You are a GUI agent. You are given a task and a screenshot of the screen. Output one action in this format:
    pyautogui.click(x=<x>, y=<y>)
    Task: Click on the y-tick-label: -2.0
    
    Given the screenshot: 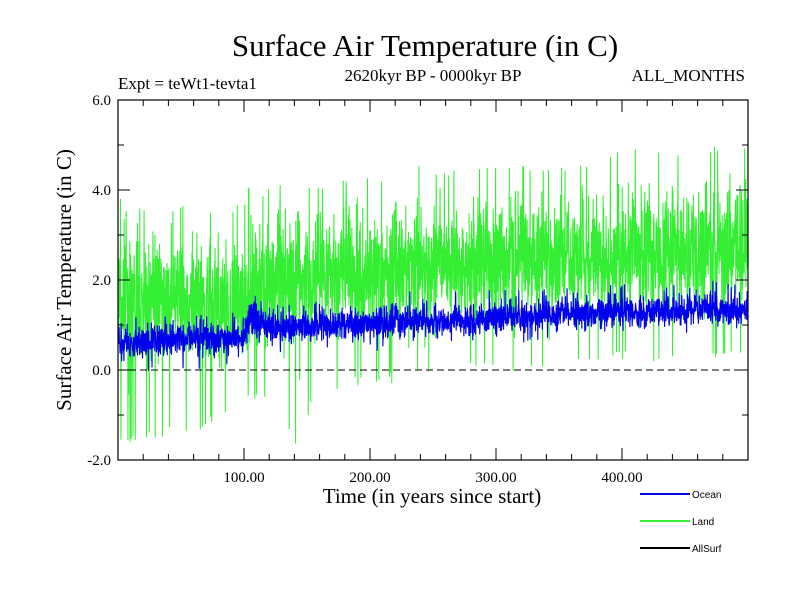 What is the action you would take?
    pyautogui.click(x=99, y=461)
    